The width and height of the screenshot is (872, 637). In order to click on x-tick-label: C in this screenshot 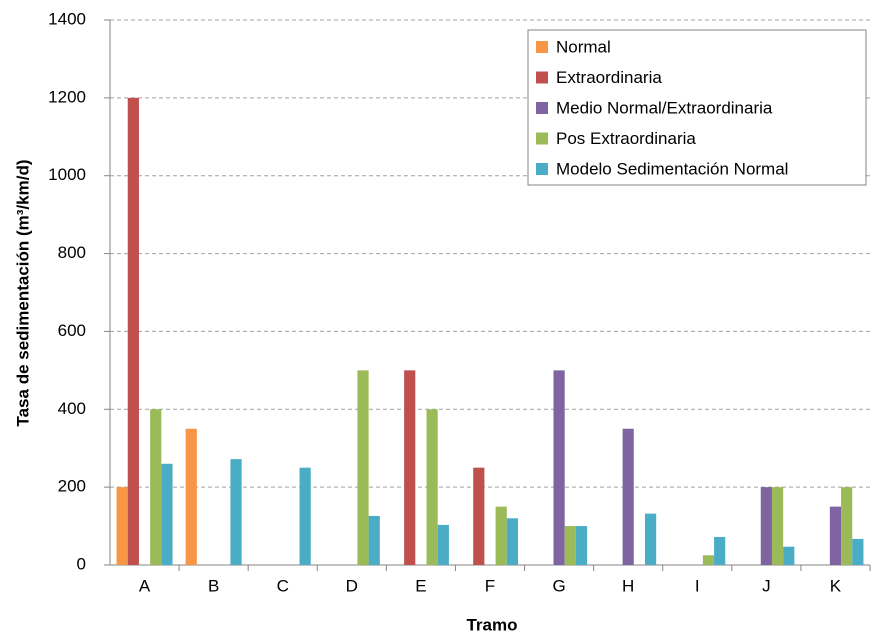, I will do `click(283, 585)`.